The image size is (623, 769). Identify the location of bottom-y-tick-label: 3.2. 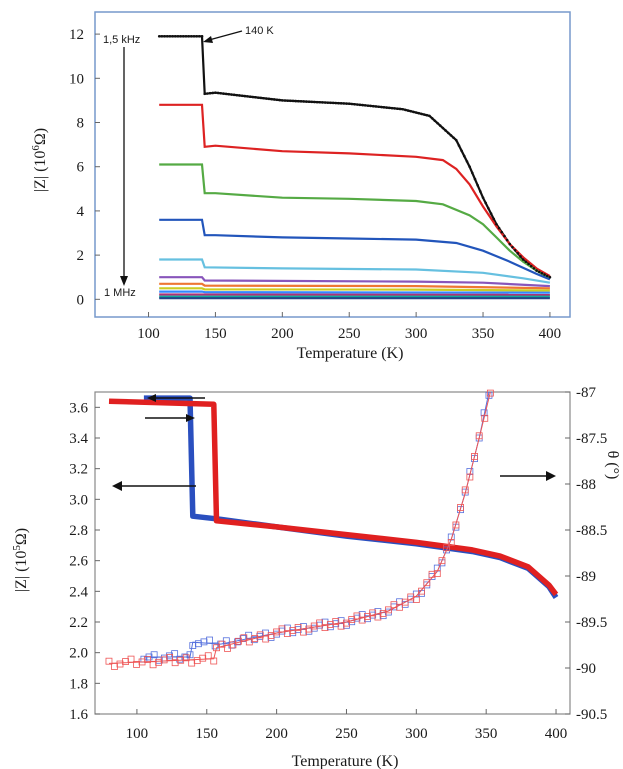
(78, 470).